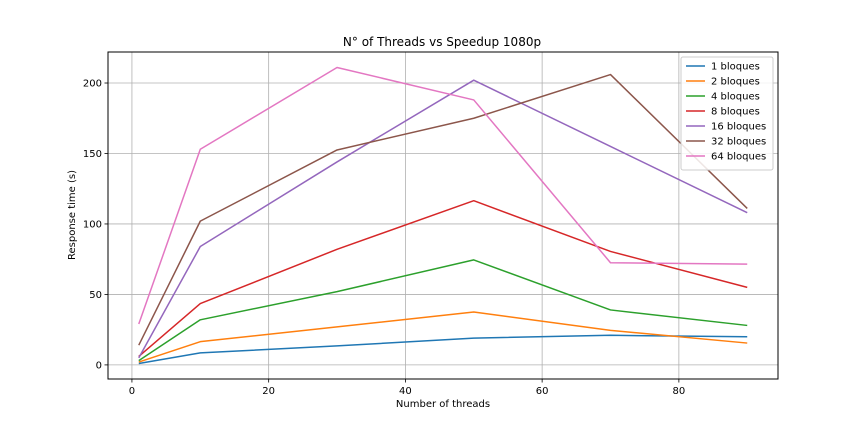 Image resolution: width=864 pixels, height=432 pixels. What do you see at coordinates (443, 349) in the screenshot?
I see `series-line-1-bloques` at bounding box center [443, 349].